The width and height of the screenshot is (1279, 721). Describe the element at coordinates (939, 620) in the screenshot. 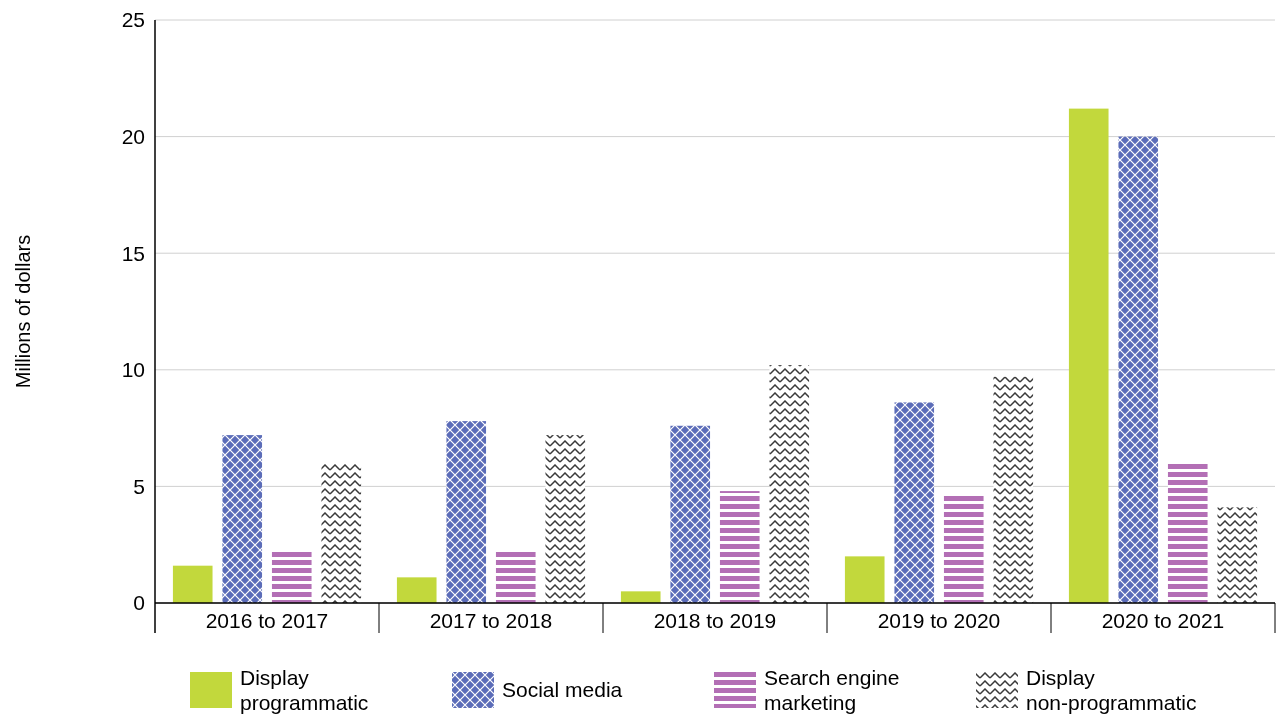

I see `x-tick-label: 2019 to 2020` at that location.